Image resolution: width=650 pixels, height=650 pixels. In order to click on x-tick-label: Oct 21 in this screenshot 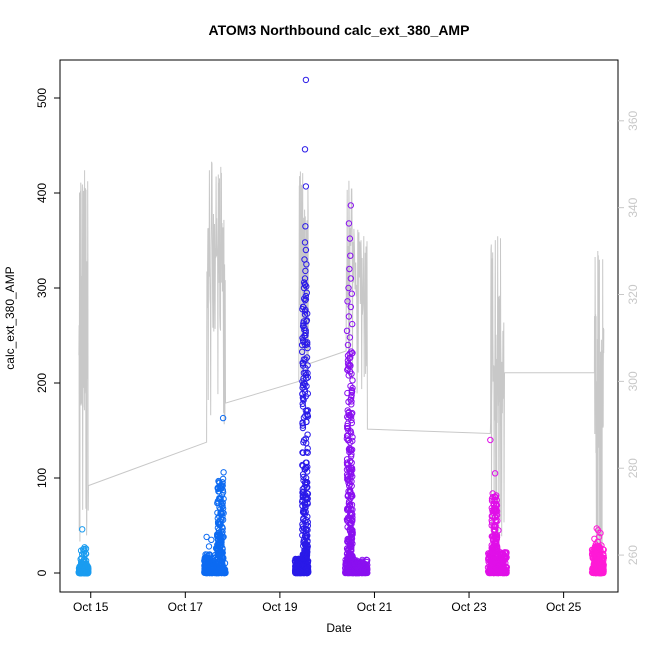, I will do `click(375, 607)`.